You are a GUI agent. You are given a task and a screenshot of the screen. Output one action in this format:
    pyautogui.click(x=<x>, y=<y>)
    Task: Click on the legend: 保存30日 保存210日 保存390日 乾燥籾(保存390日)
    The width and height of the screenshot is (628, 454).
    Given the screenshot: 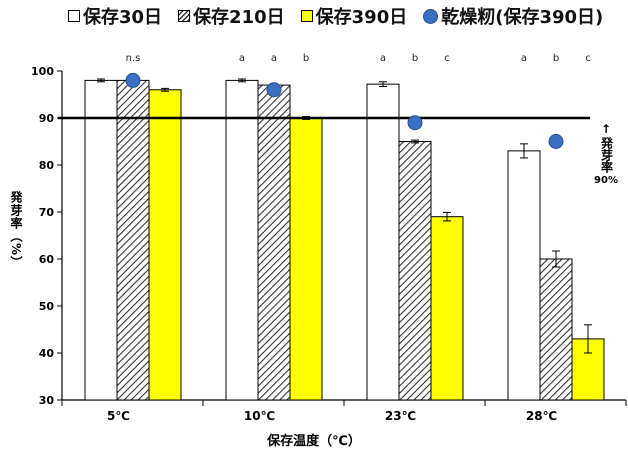 What is the action you would take?
    pyautogui.click(x=343, y=16)
    